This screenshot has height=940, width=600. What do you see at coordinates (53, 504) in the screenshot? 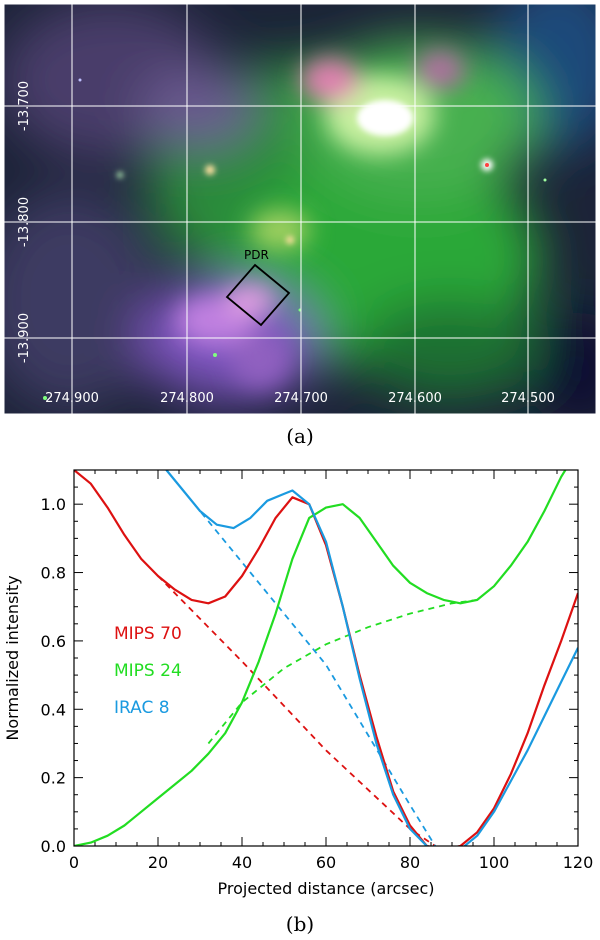
I see `y-tick-label: 1.0` at bounding box center [53, 504].